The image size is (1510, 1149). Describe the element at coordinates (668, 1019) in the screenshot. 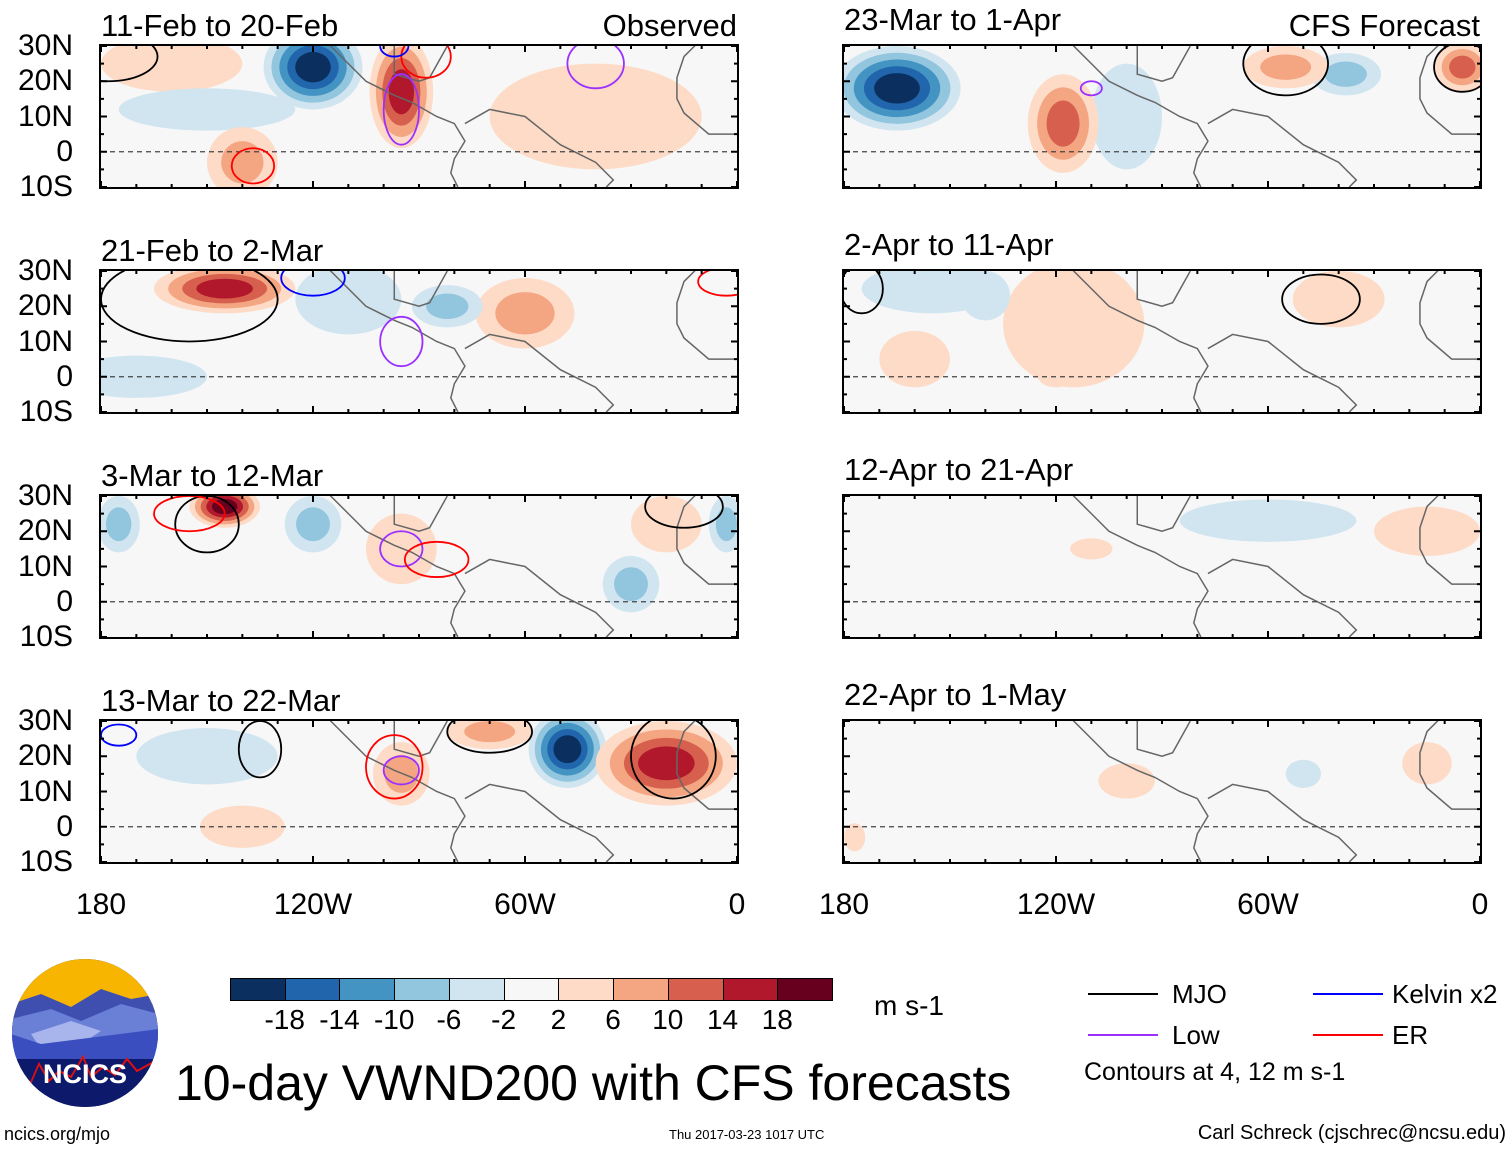

I see `colorbar-tick-label: 10` at that location.